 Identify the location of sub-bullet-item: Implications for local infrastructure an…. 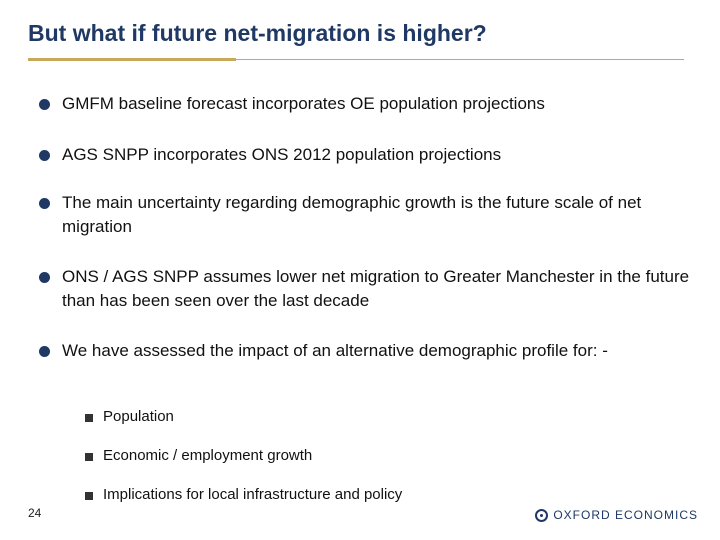
(243, 495).